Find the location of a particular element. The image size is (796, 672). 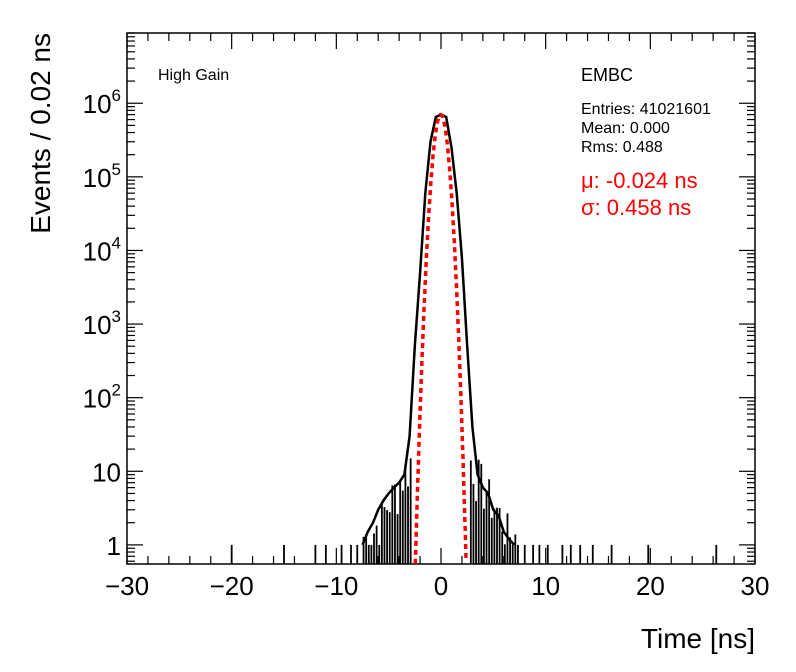

entries-stat: Entries: 41021601 is located at coordinates (646, 109).